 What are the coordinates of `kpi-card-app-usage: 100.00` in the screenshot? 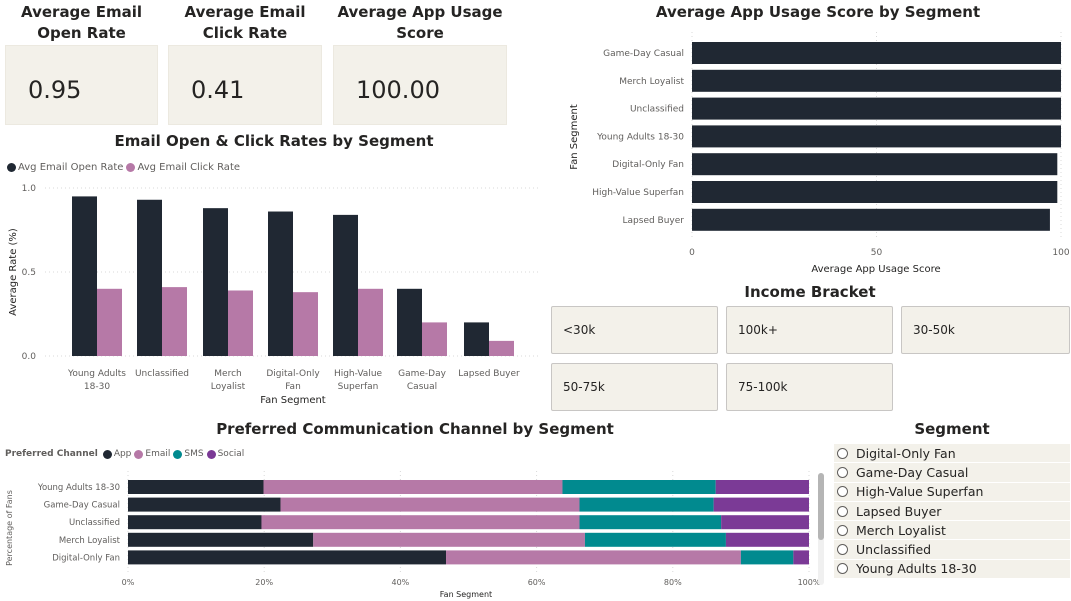 It's located at (420, 85).